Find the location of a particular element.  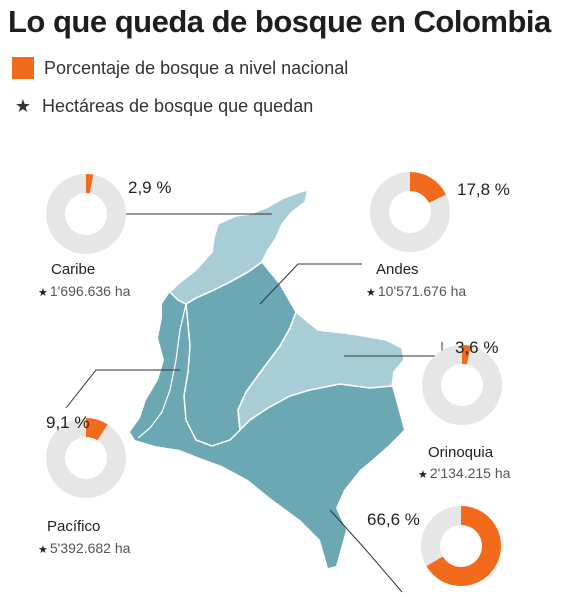

andes-label: Andes is located at coordinates (397, 269).